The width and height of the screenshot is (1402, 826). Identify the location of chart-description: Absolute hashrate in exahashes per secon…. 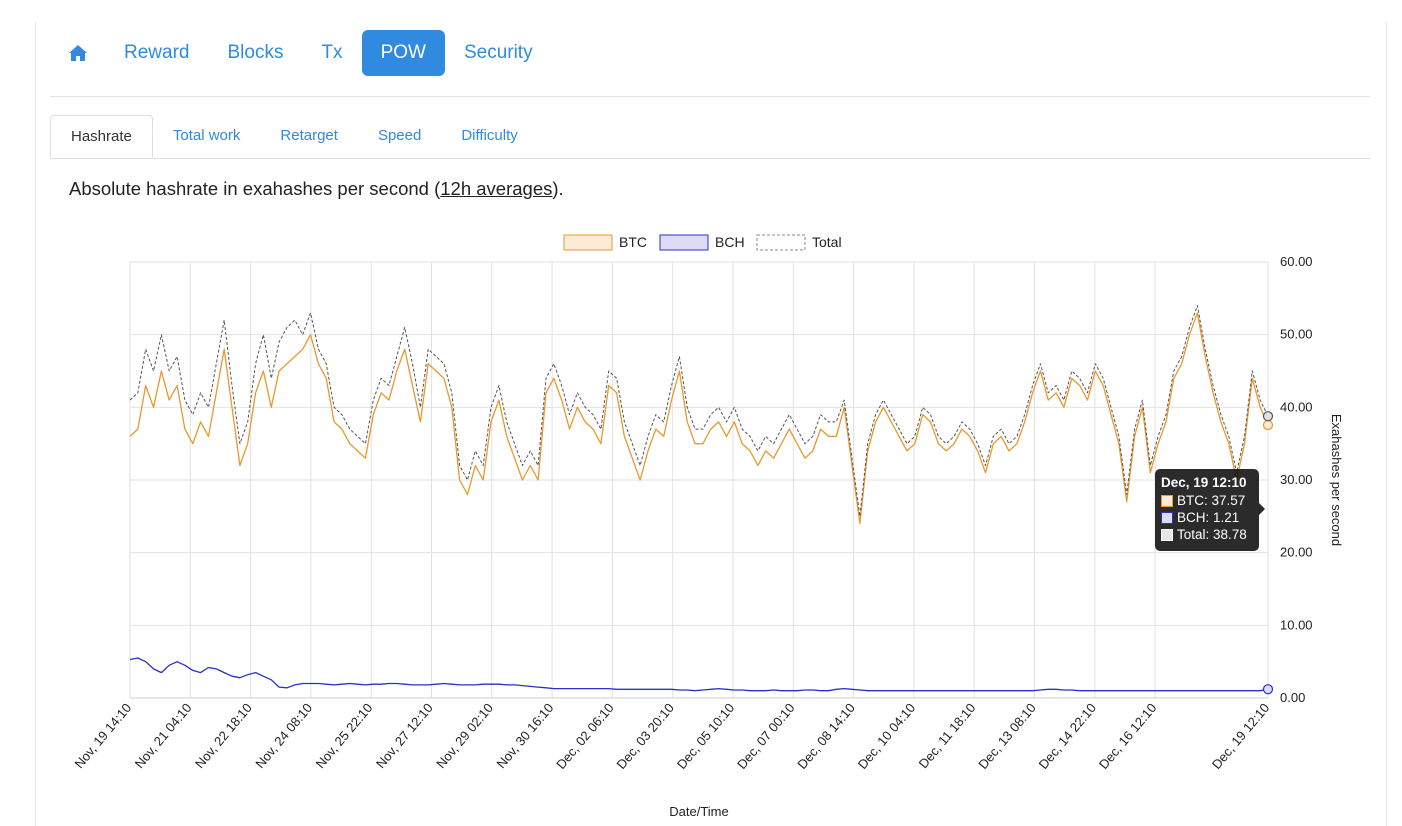
(316, 189).